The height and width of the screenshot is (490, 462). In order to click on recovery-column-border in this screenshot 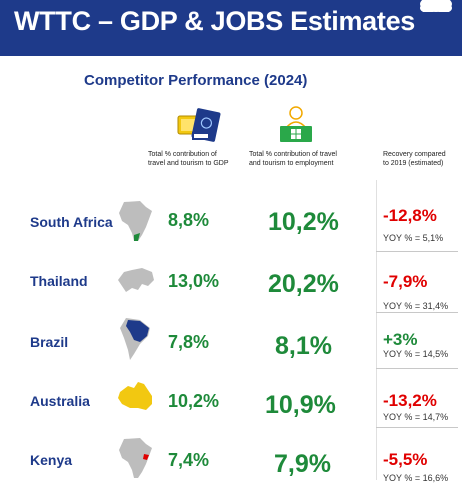, I will do `click(376, 330)`.